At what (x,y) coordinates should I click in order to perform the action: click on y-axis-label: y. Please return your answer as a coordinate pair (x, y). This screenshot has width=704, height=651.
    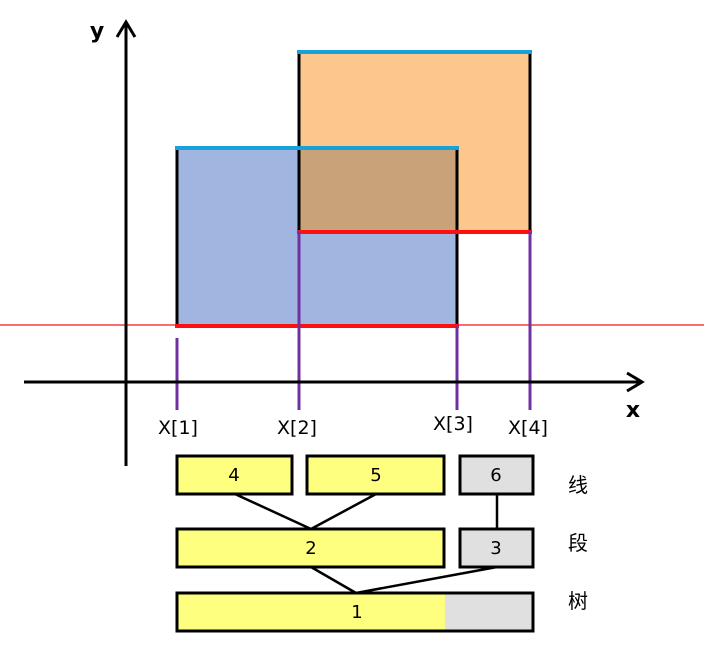
    Looking at the image, I should click on (97, 31).